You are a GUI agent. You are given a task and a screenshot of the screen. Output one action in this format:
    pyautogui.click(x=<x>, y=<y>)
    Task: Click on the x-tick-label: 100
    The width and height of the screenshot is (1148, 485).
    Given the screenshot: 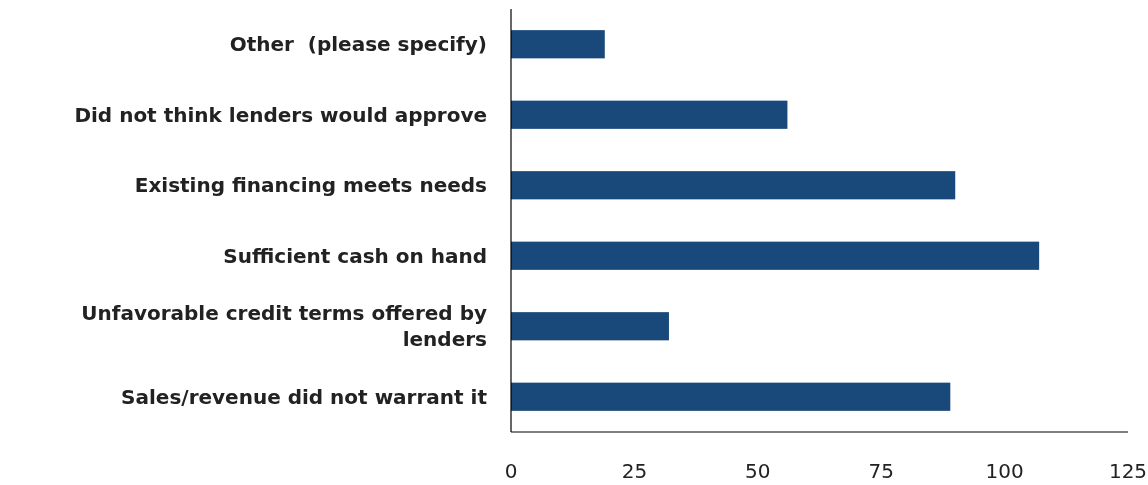 What is the action you would take?
    pyautogui.click(x=1004, y=471)
    